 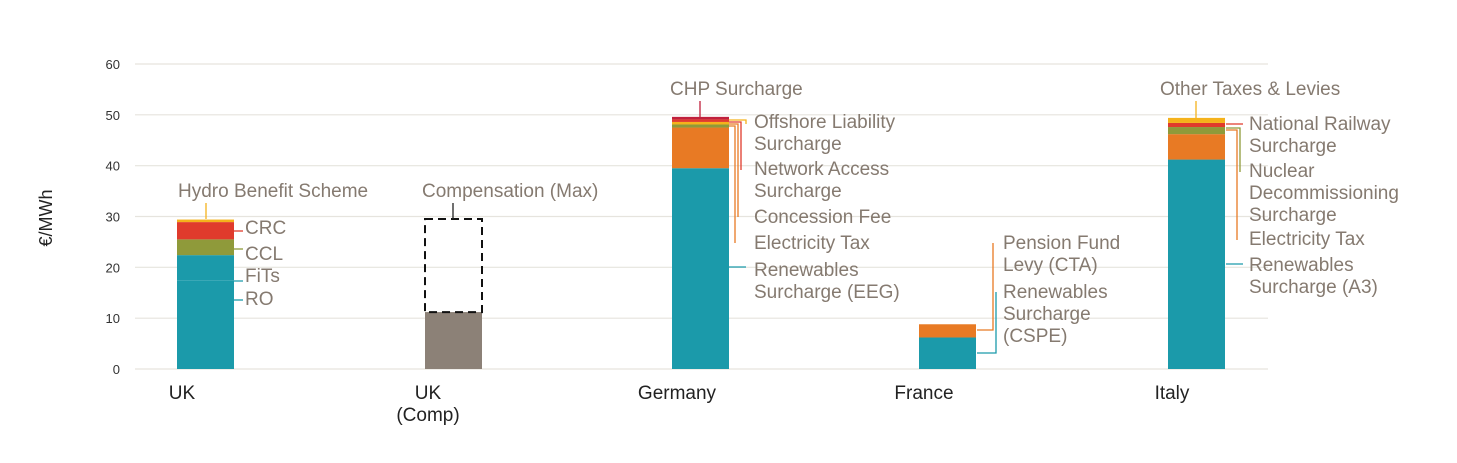 What do you see at coordinates (1172, 393) in the screenshot?
I see `x-category-label: Italy` at bounding box center [1172, 393].